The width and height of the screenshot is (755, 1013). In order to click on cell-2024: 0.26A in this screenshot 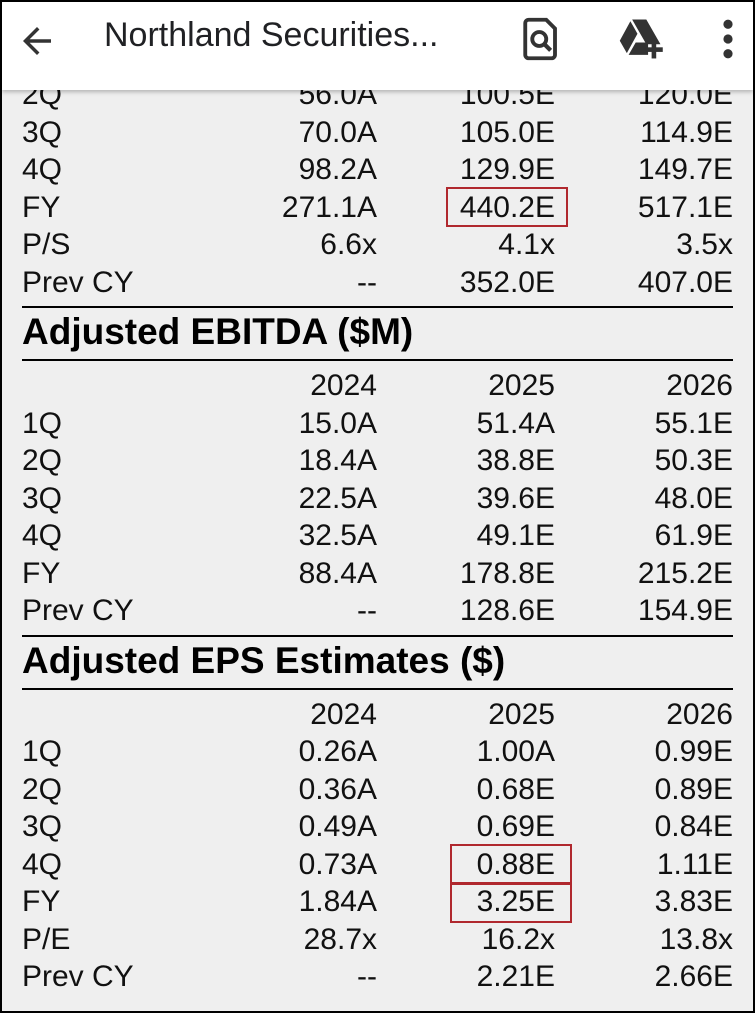, I will do `click(337, 751)`.